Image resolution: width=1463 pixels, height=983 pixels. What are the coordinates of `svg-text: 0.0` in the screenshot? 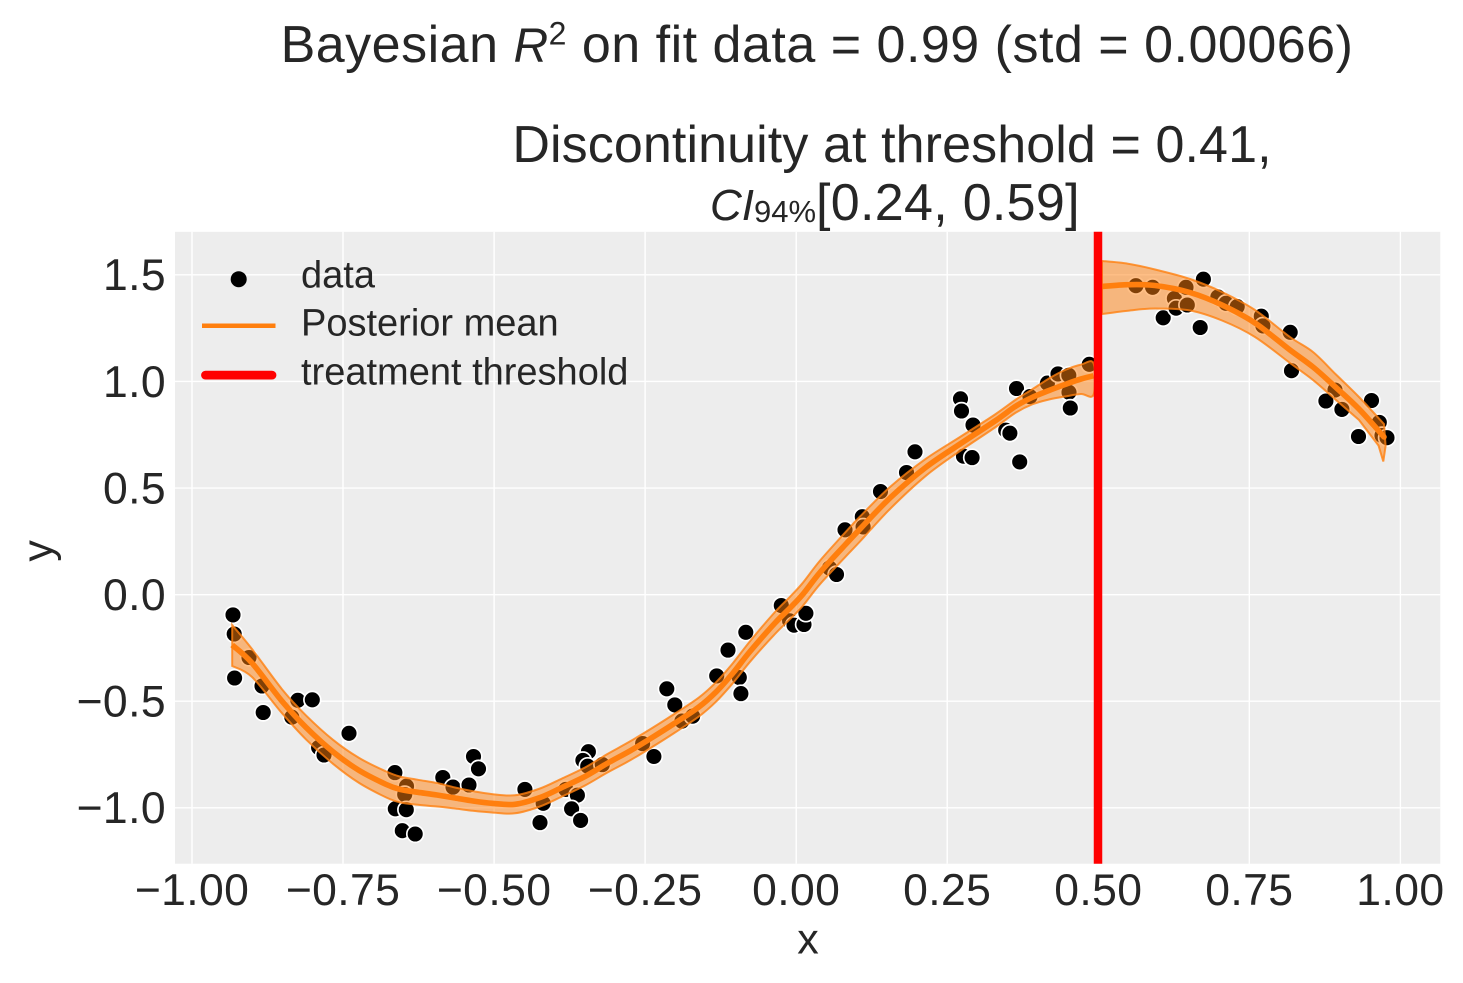 It's located at (134, 595).